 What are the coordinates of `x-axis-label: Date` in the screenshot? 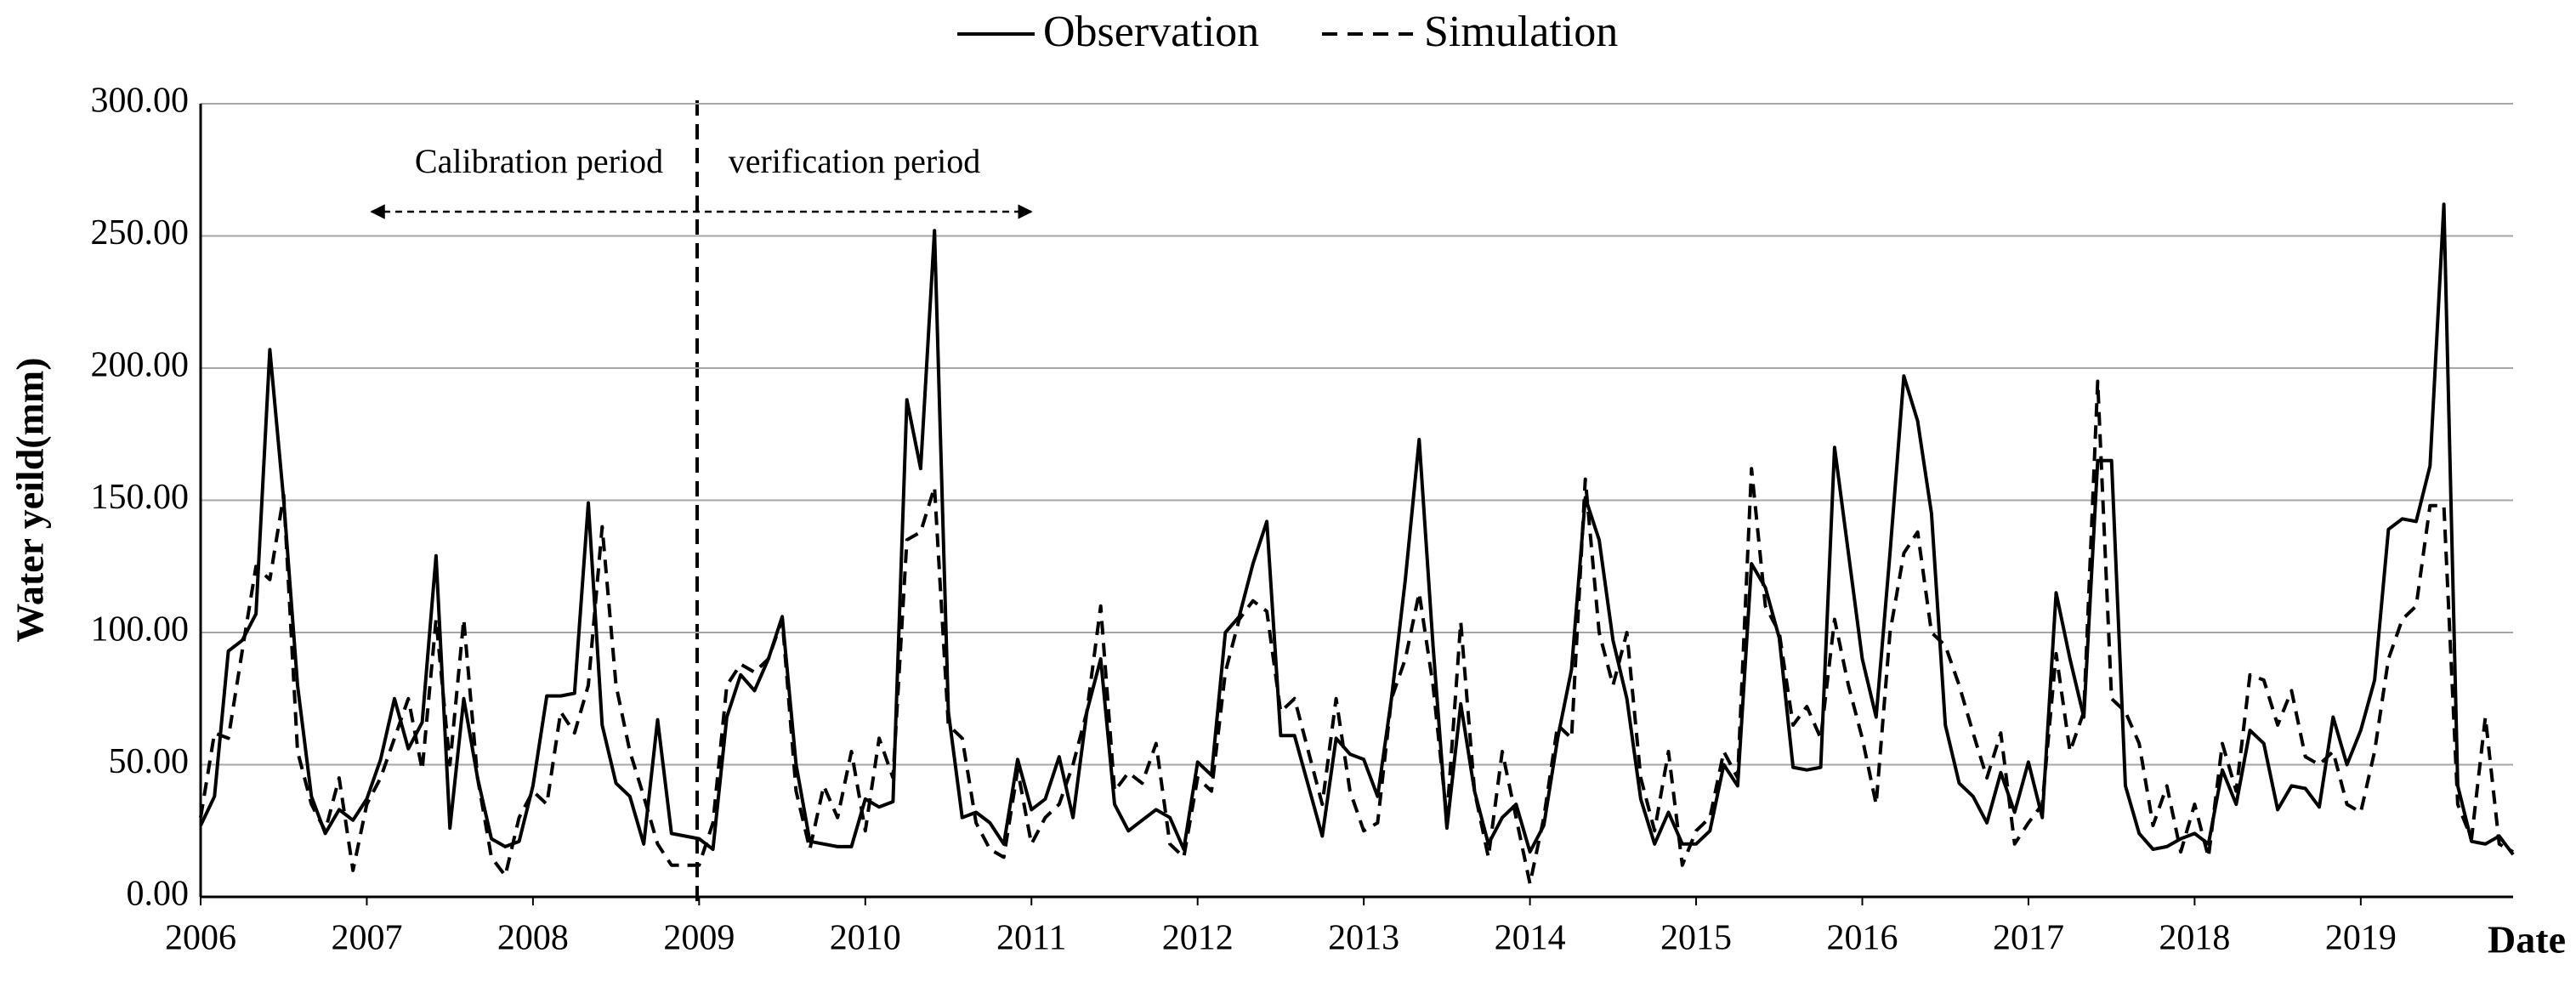 It's located at (2527, 939).